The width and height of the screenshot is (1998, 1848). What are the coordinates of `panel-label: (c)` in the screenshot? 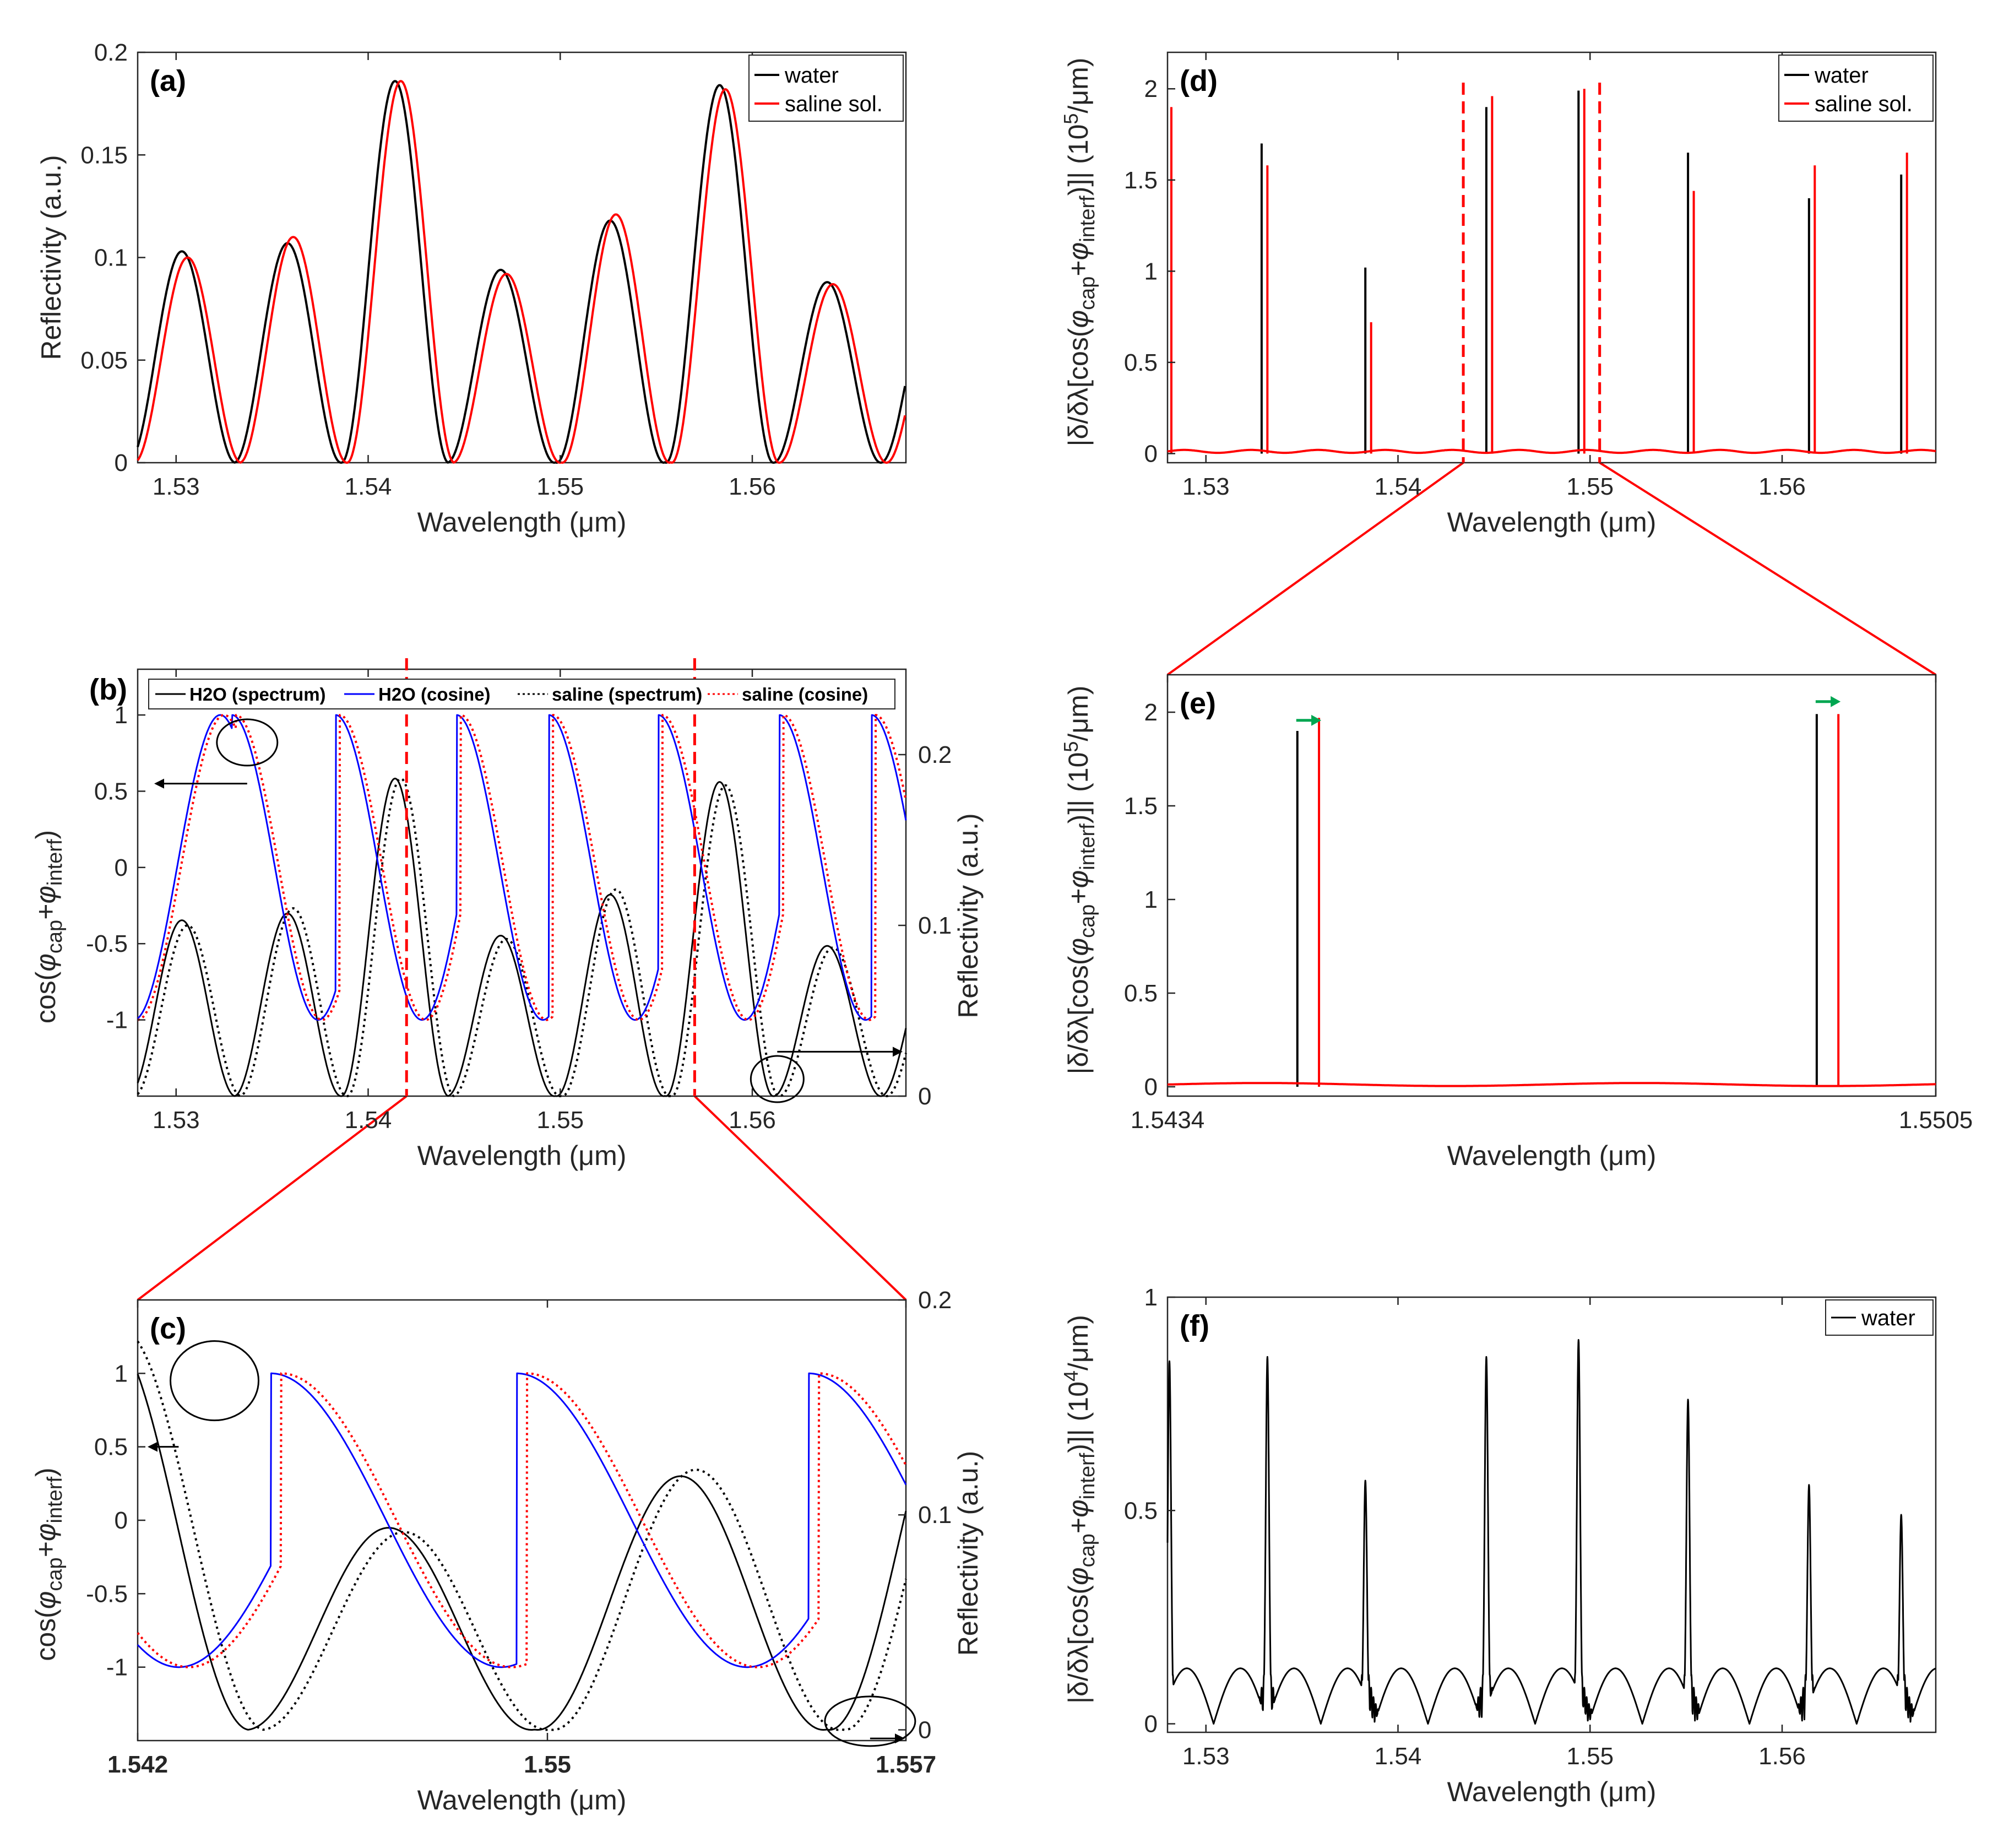 It's located at (168, 1328).